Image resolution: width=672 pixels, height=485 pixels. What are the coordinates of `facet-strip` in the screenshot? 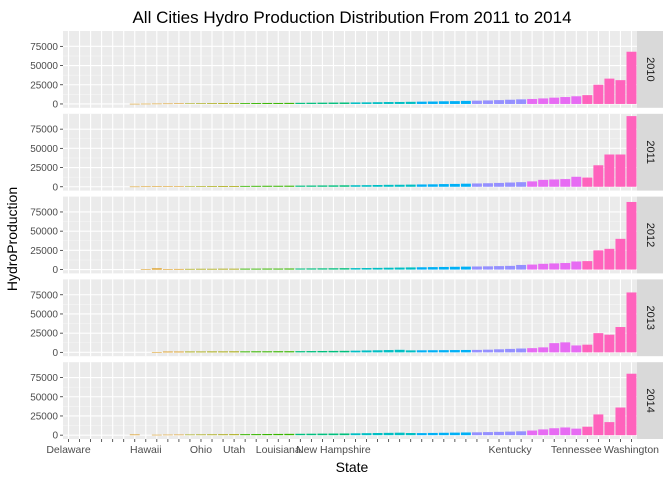 It's located at (650, 400).